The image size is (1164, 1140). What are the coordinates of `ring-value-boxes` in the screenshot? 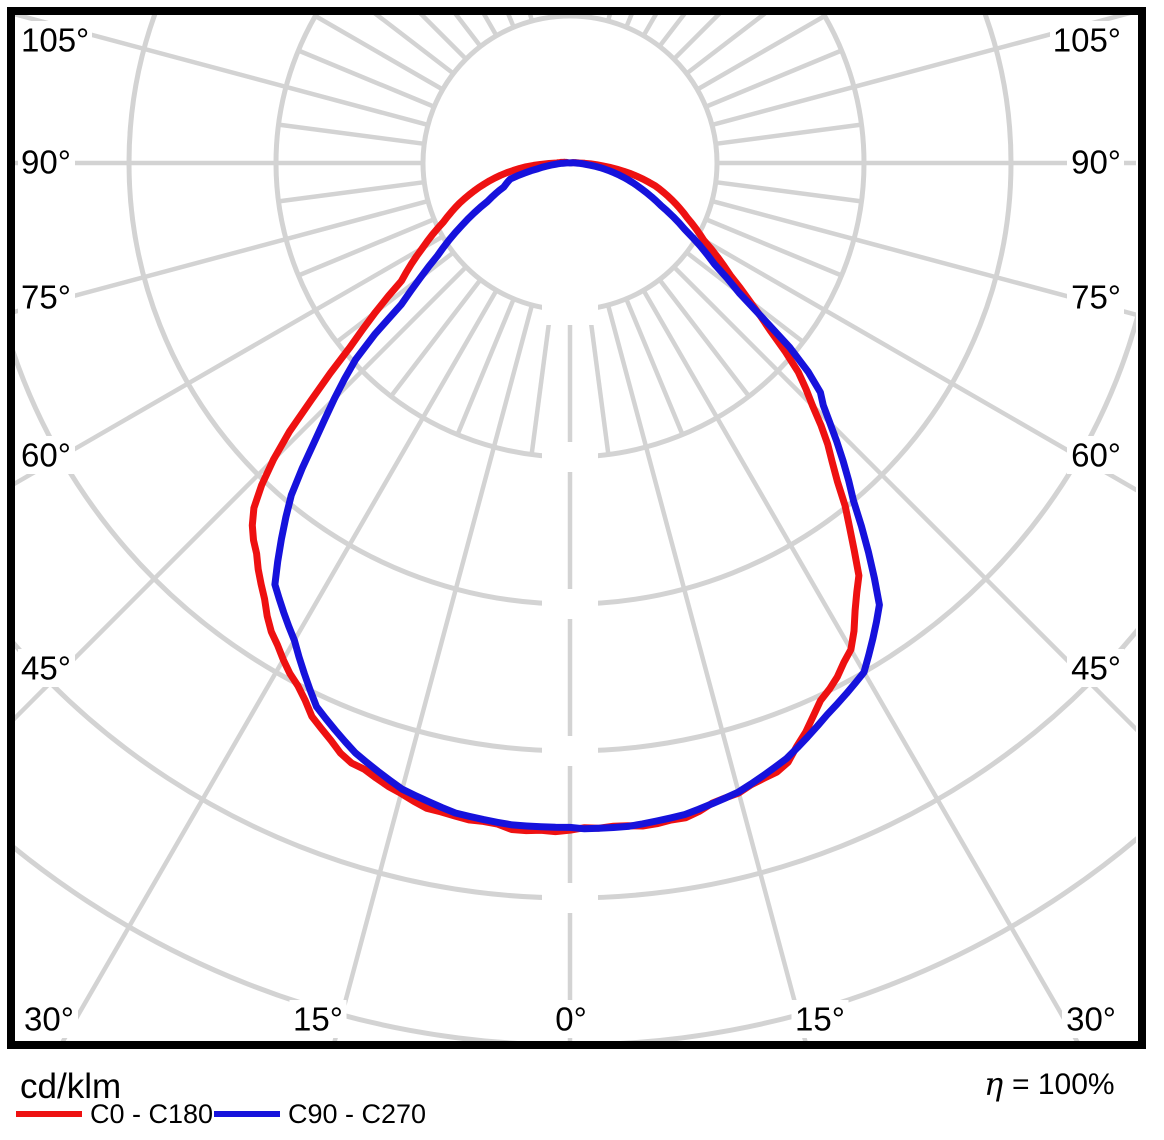 It's located at (570, 604).